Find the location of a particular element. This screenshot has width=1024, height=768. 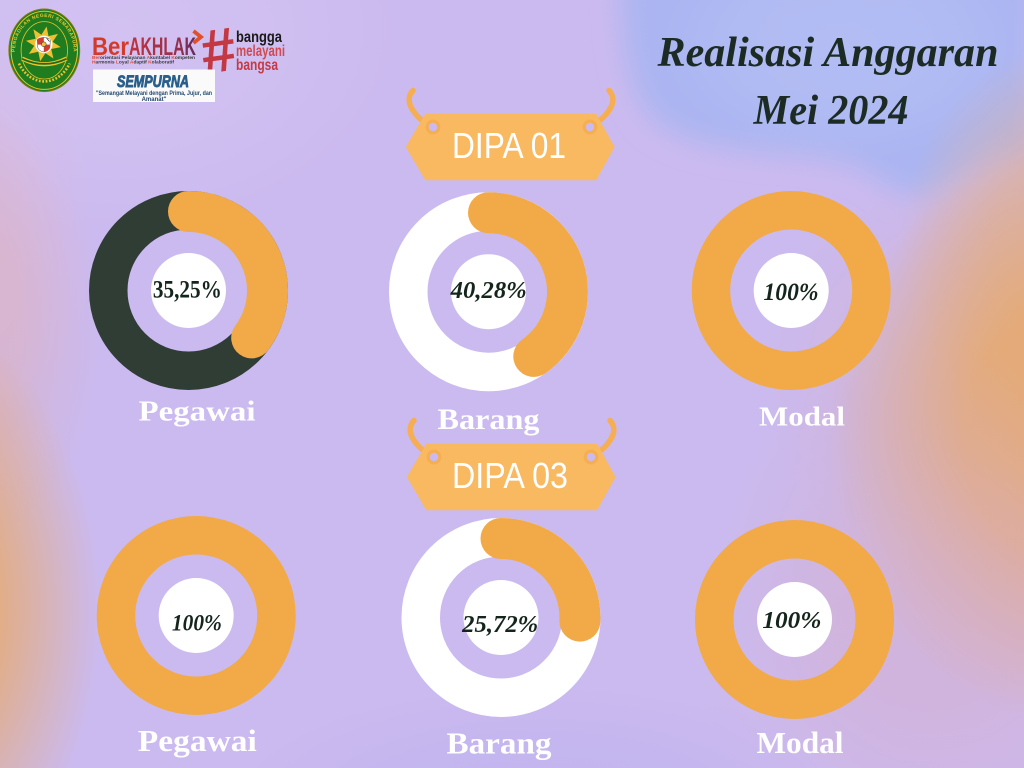

svg-text: Realisasi Anggaran is located at coordinates (827, 53).